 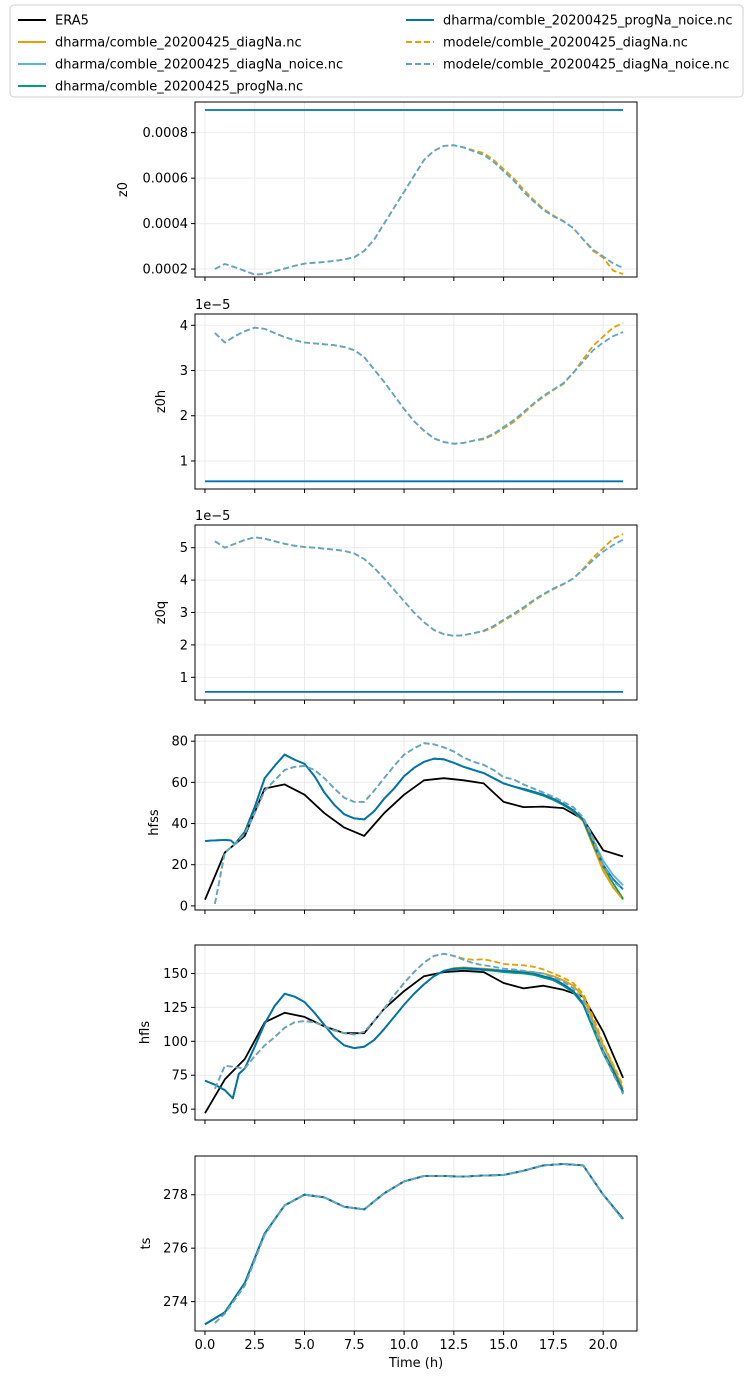 What do you see at coordinates (175, 1008) in the screenshot?
I see `y-tick-label: 125` at bounding box center [175, 1008].